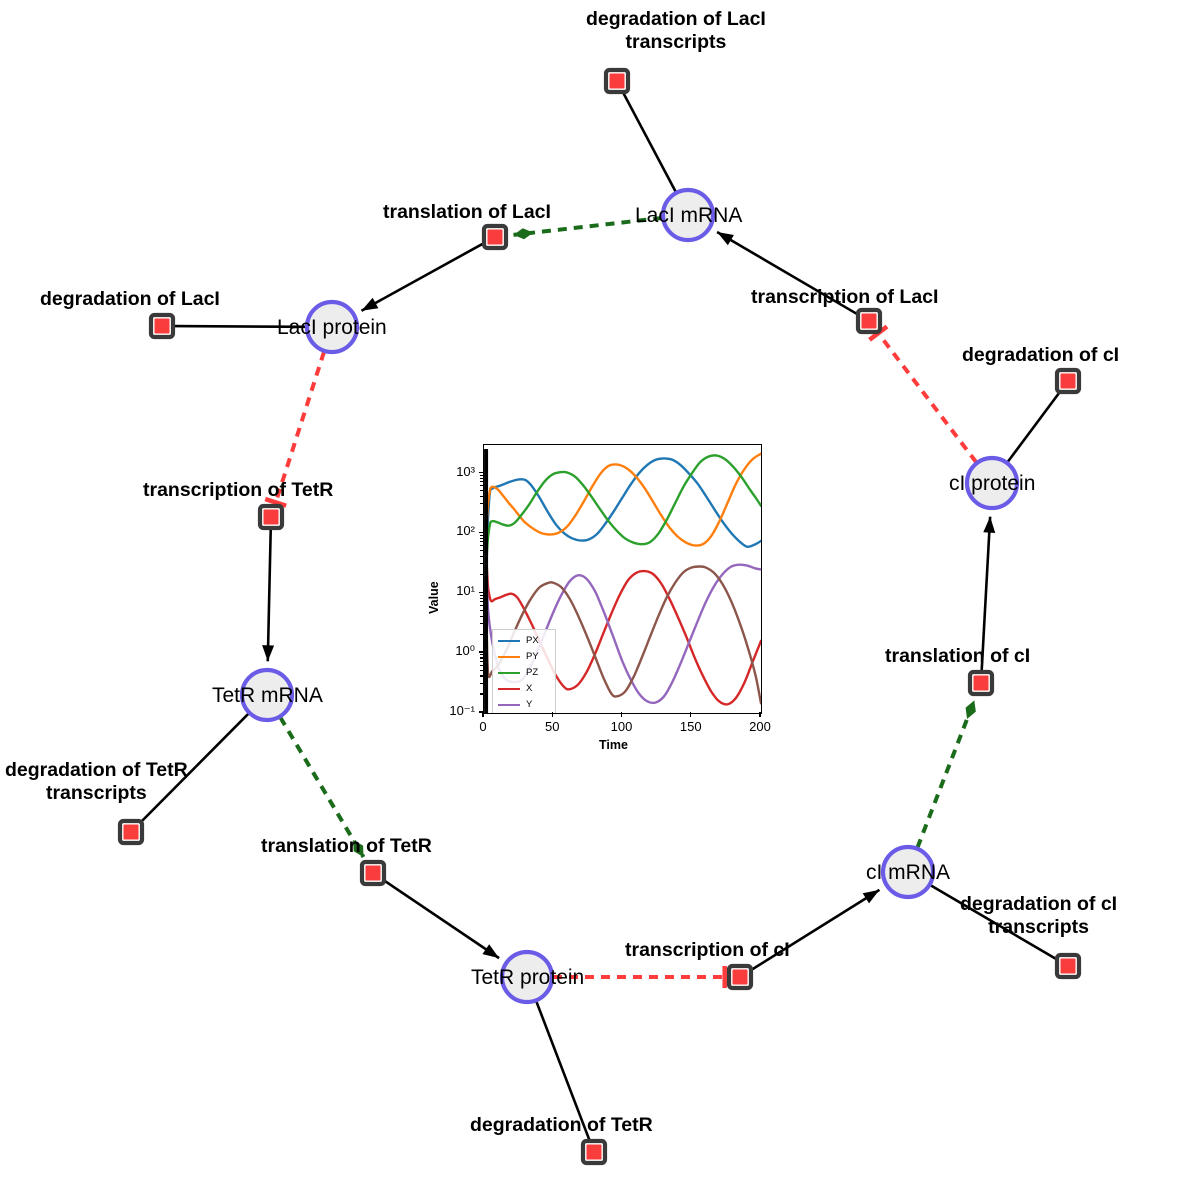  What do you see at coordinates (760, 726) in the screenshot?
I see `x-tick-label: 200` at bounding box center [760, 726].